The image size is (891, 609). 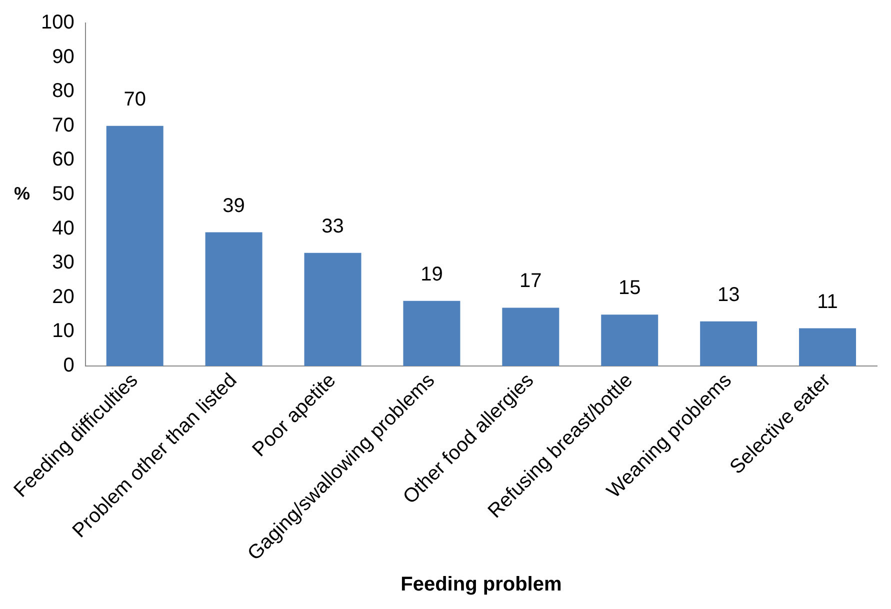 I want to click on y-tick-label: 50, so click(x=63, y=194).